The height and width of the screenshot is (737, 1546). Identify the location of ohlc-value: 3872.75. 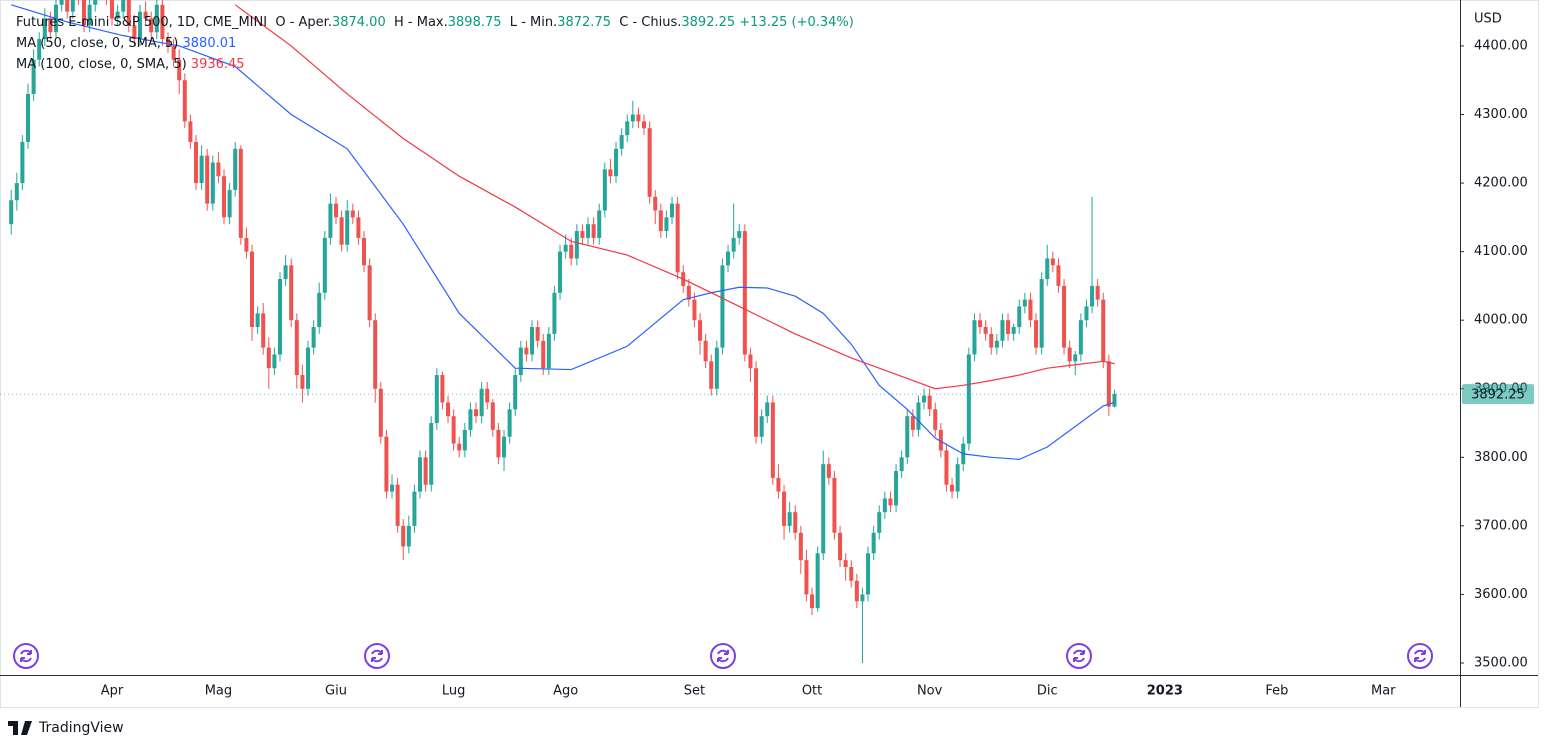
(584, 22).